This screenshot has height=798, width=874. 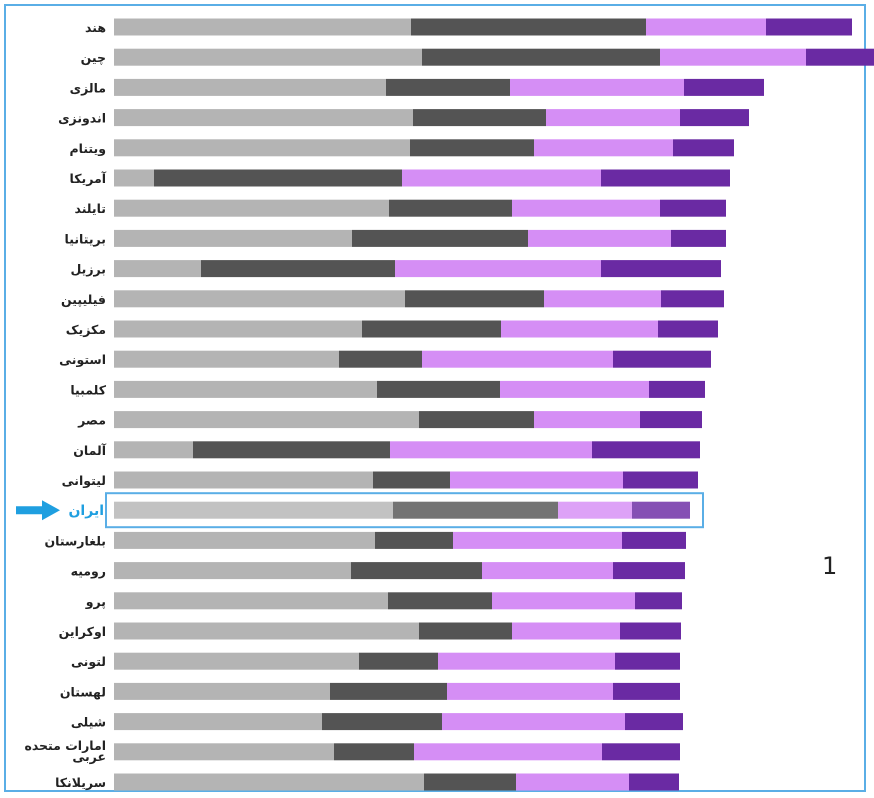 What do you see at coordinates (83, 299) in the screenshot?
I see `category-label: فیلیپین` at bounding box center [83, 299].